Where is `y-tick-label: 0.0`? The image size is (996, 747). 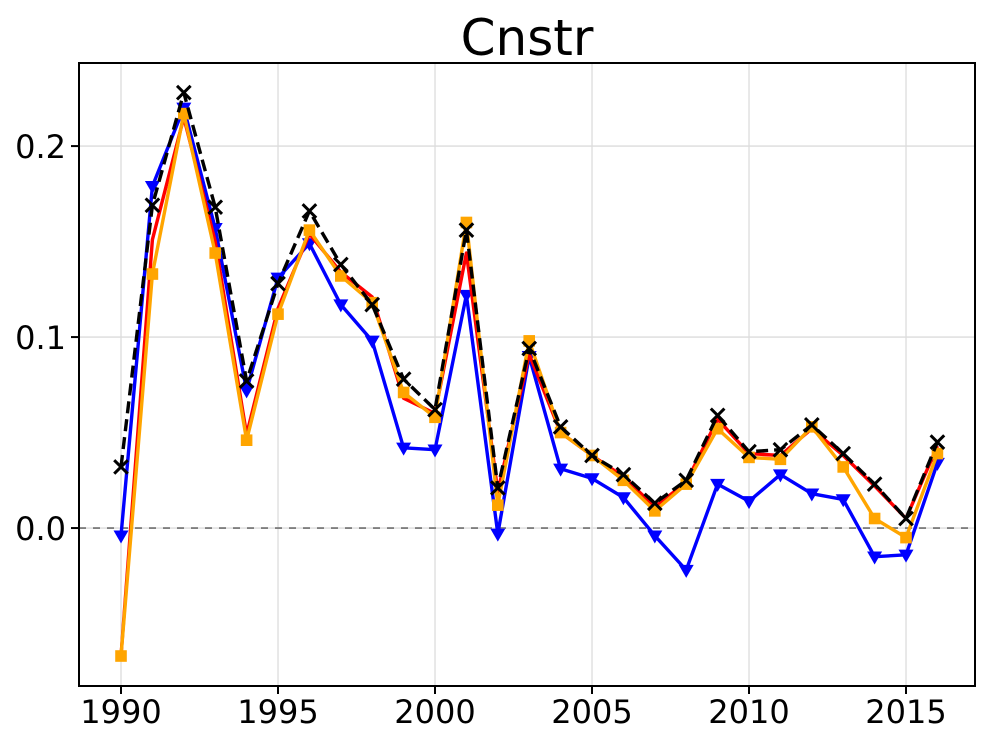
y-tick-label: 0.0 is located at coordinates (40, 529).